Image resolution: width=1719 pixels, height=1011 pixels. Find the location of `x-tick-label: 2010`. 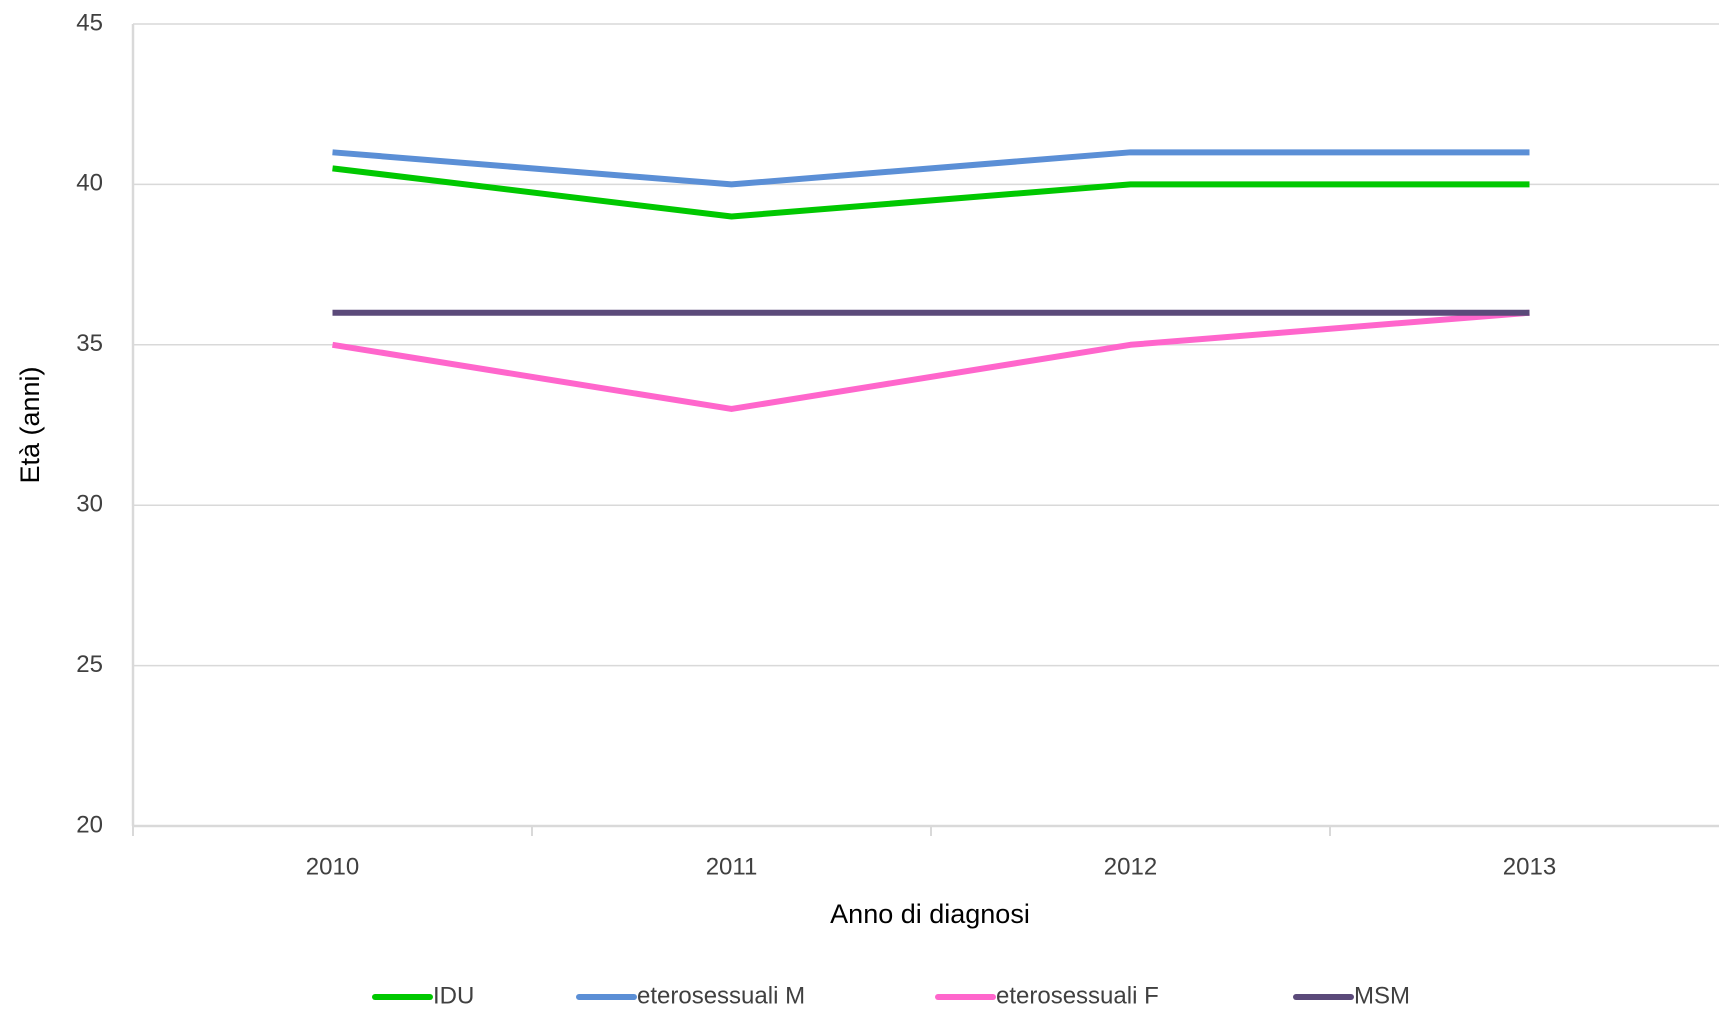

x-tick-label: 2010 is located at coordinates (332, 866).